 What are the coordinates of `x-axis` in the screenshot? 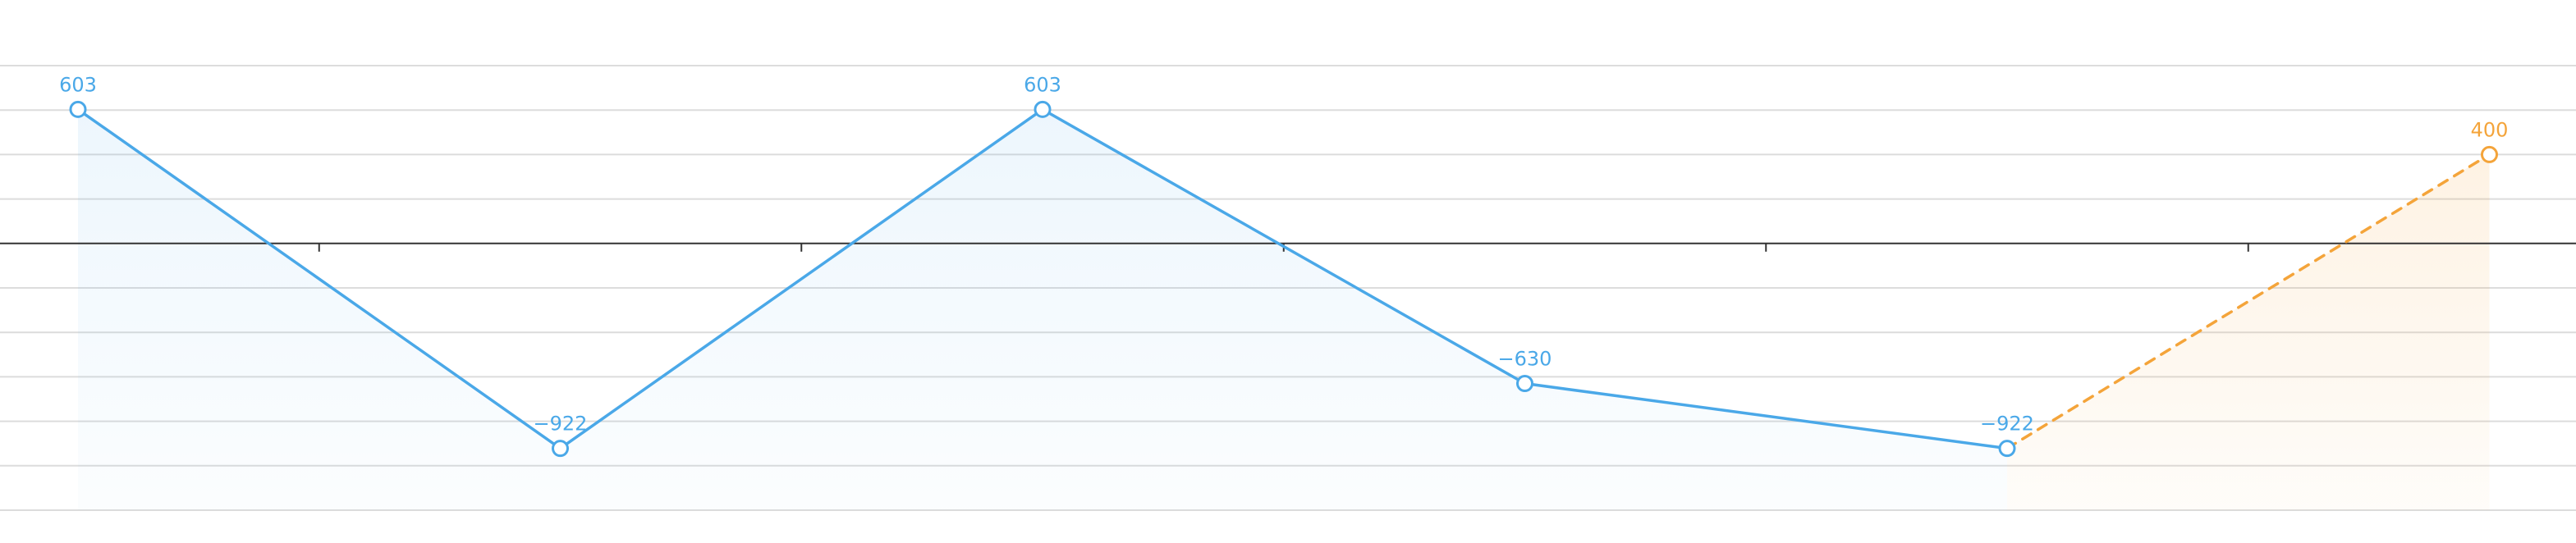 It's located at (1288, 247).